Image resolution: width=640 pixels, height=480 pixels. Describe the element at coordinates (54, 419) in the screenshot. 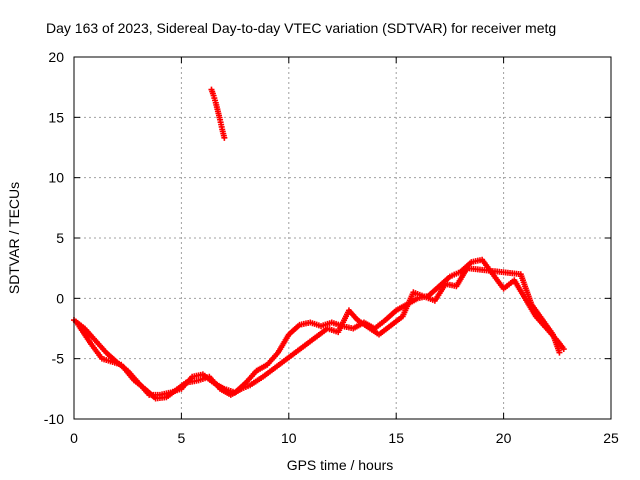

I see `y-tick-label: -10` at that location.